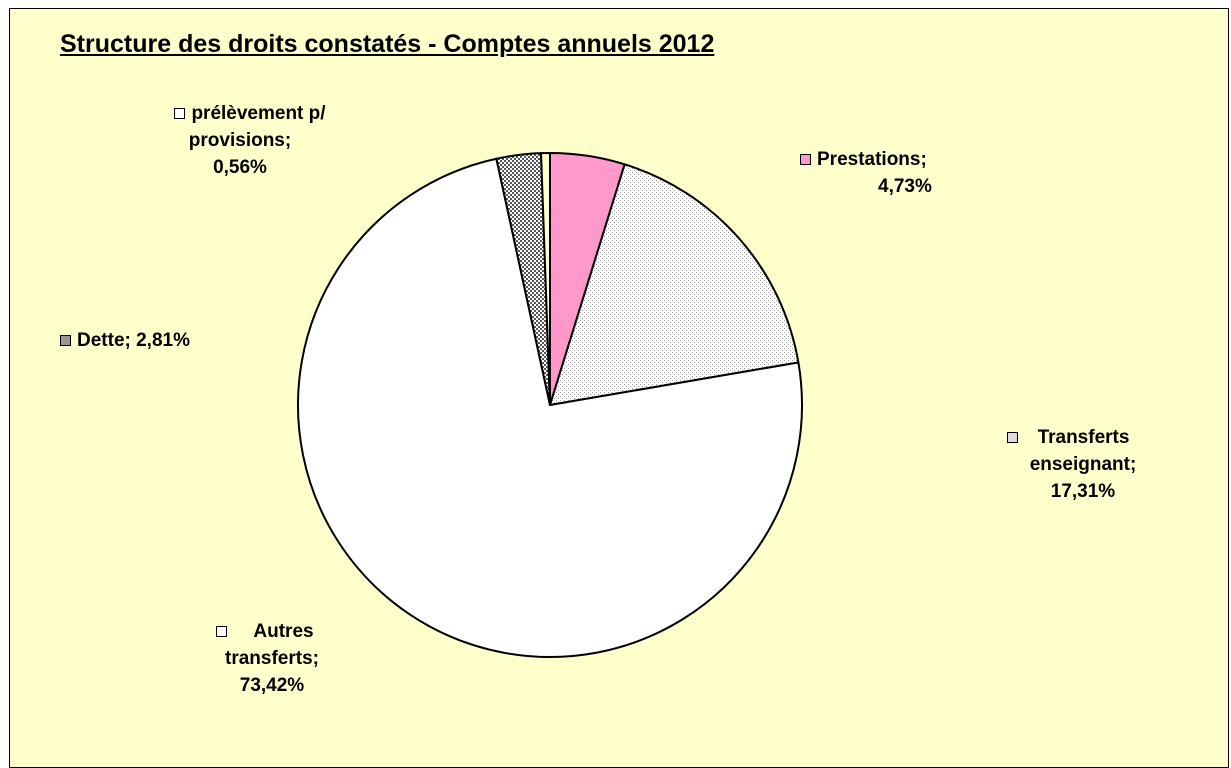 The width and height of the screenshot is (1231, 768). What do you see at coordinates (1083, 464) in the screenshot?
I see `label-transferts-line2: enseignant;` at bounding box center [1083, 464].